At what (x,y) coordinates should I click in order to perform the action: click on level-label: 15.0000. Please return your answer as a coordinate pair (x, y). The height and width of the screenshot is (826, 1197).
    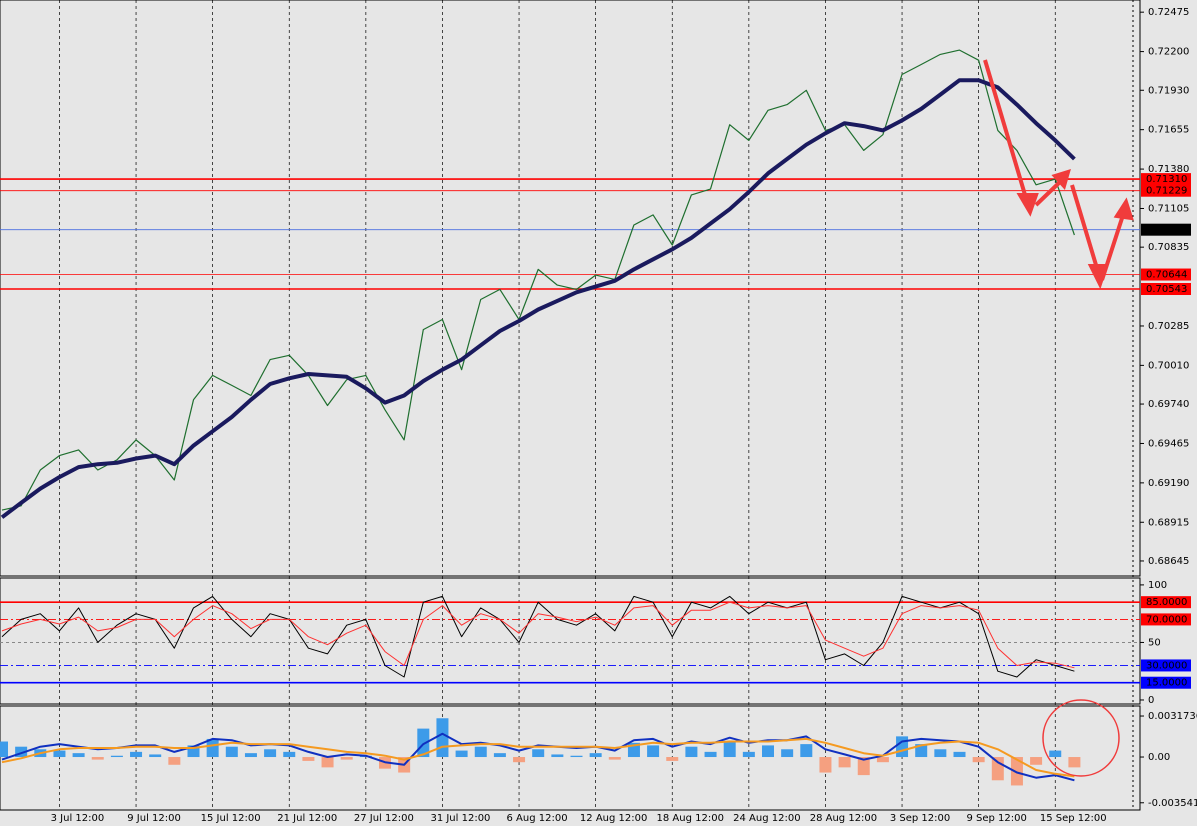
    Looking at the image, I should click on (1166, 683).